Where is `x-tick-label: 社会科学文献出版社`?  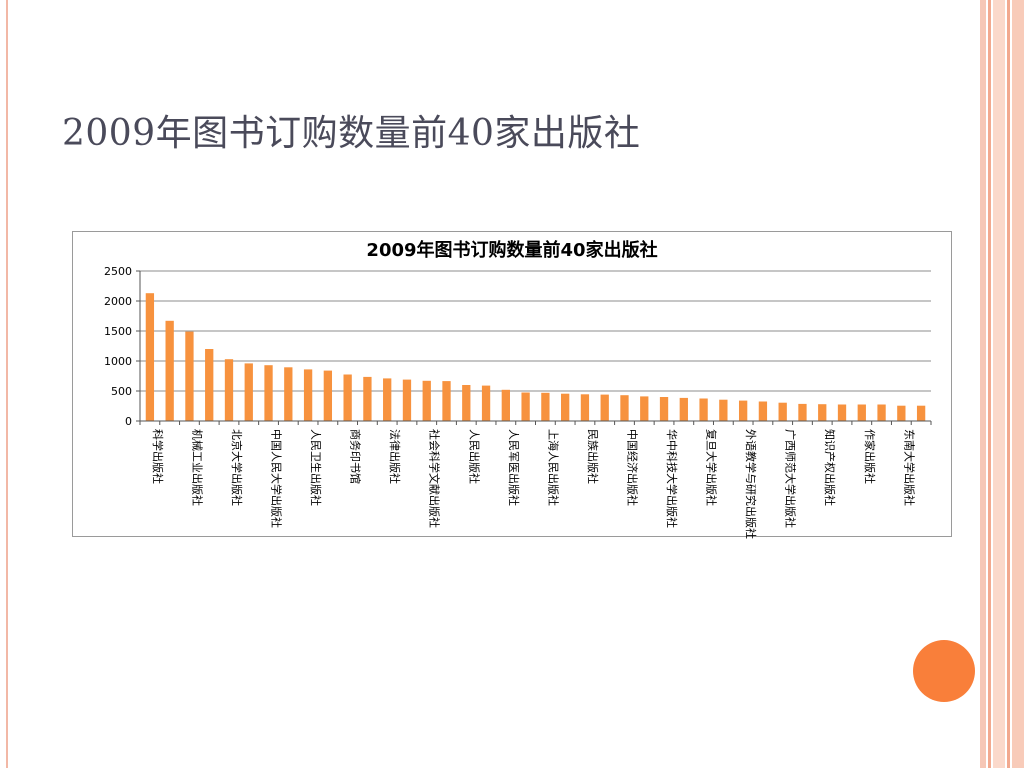 x-tick-label: 社会科学文献出版社 is located at coordinates (435, 478).